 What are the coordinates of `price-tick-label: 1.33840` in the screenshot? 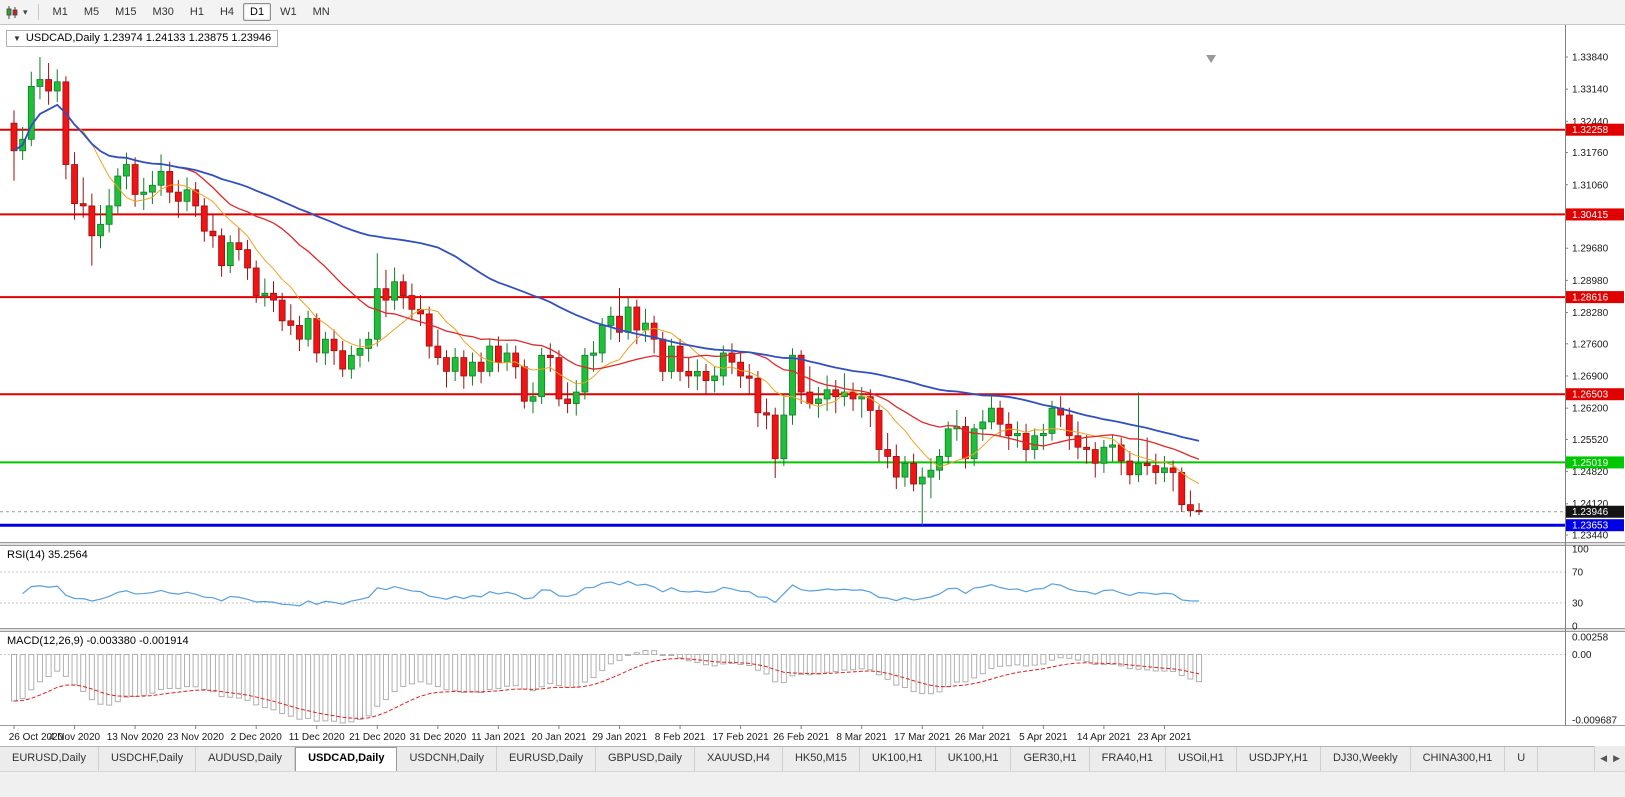 It's located at (1590, 58).